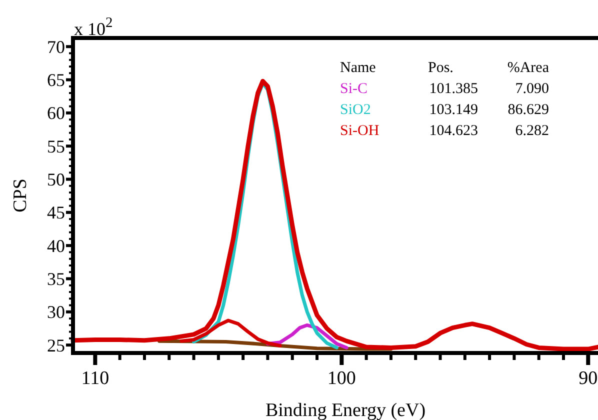 This screenshot has height=420, width=598. Describe the element at coordinates (56, 279) in the screenshot. I see `y-tick-label: 35` at that location.